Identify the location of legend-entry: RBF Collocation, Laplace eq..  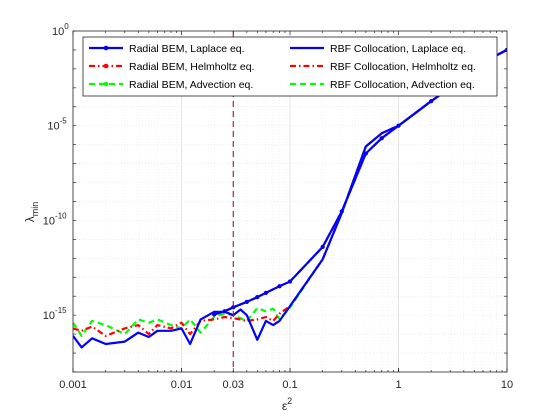
(378, 49).